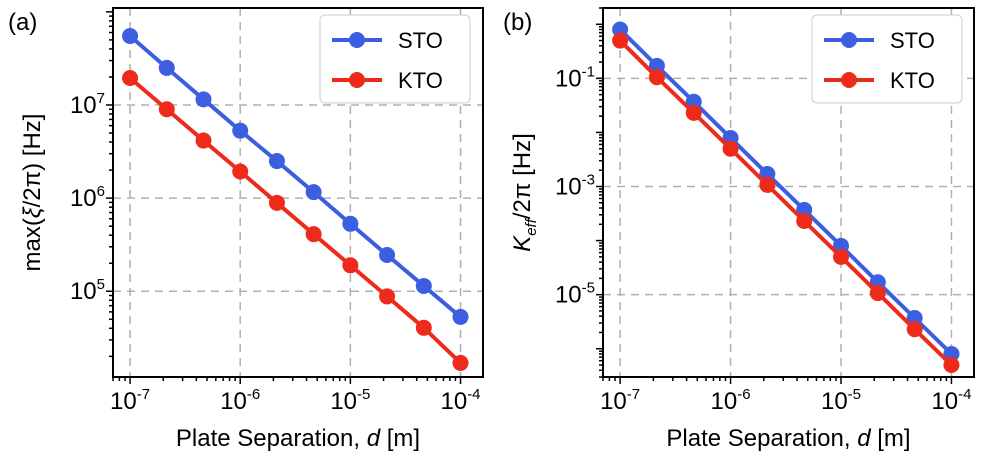  I want to click on y-tick-label: 10⁻¹, so click(575, 77).